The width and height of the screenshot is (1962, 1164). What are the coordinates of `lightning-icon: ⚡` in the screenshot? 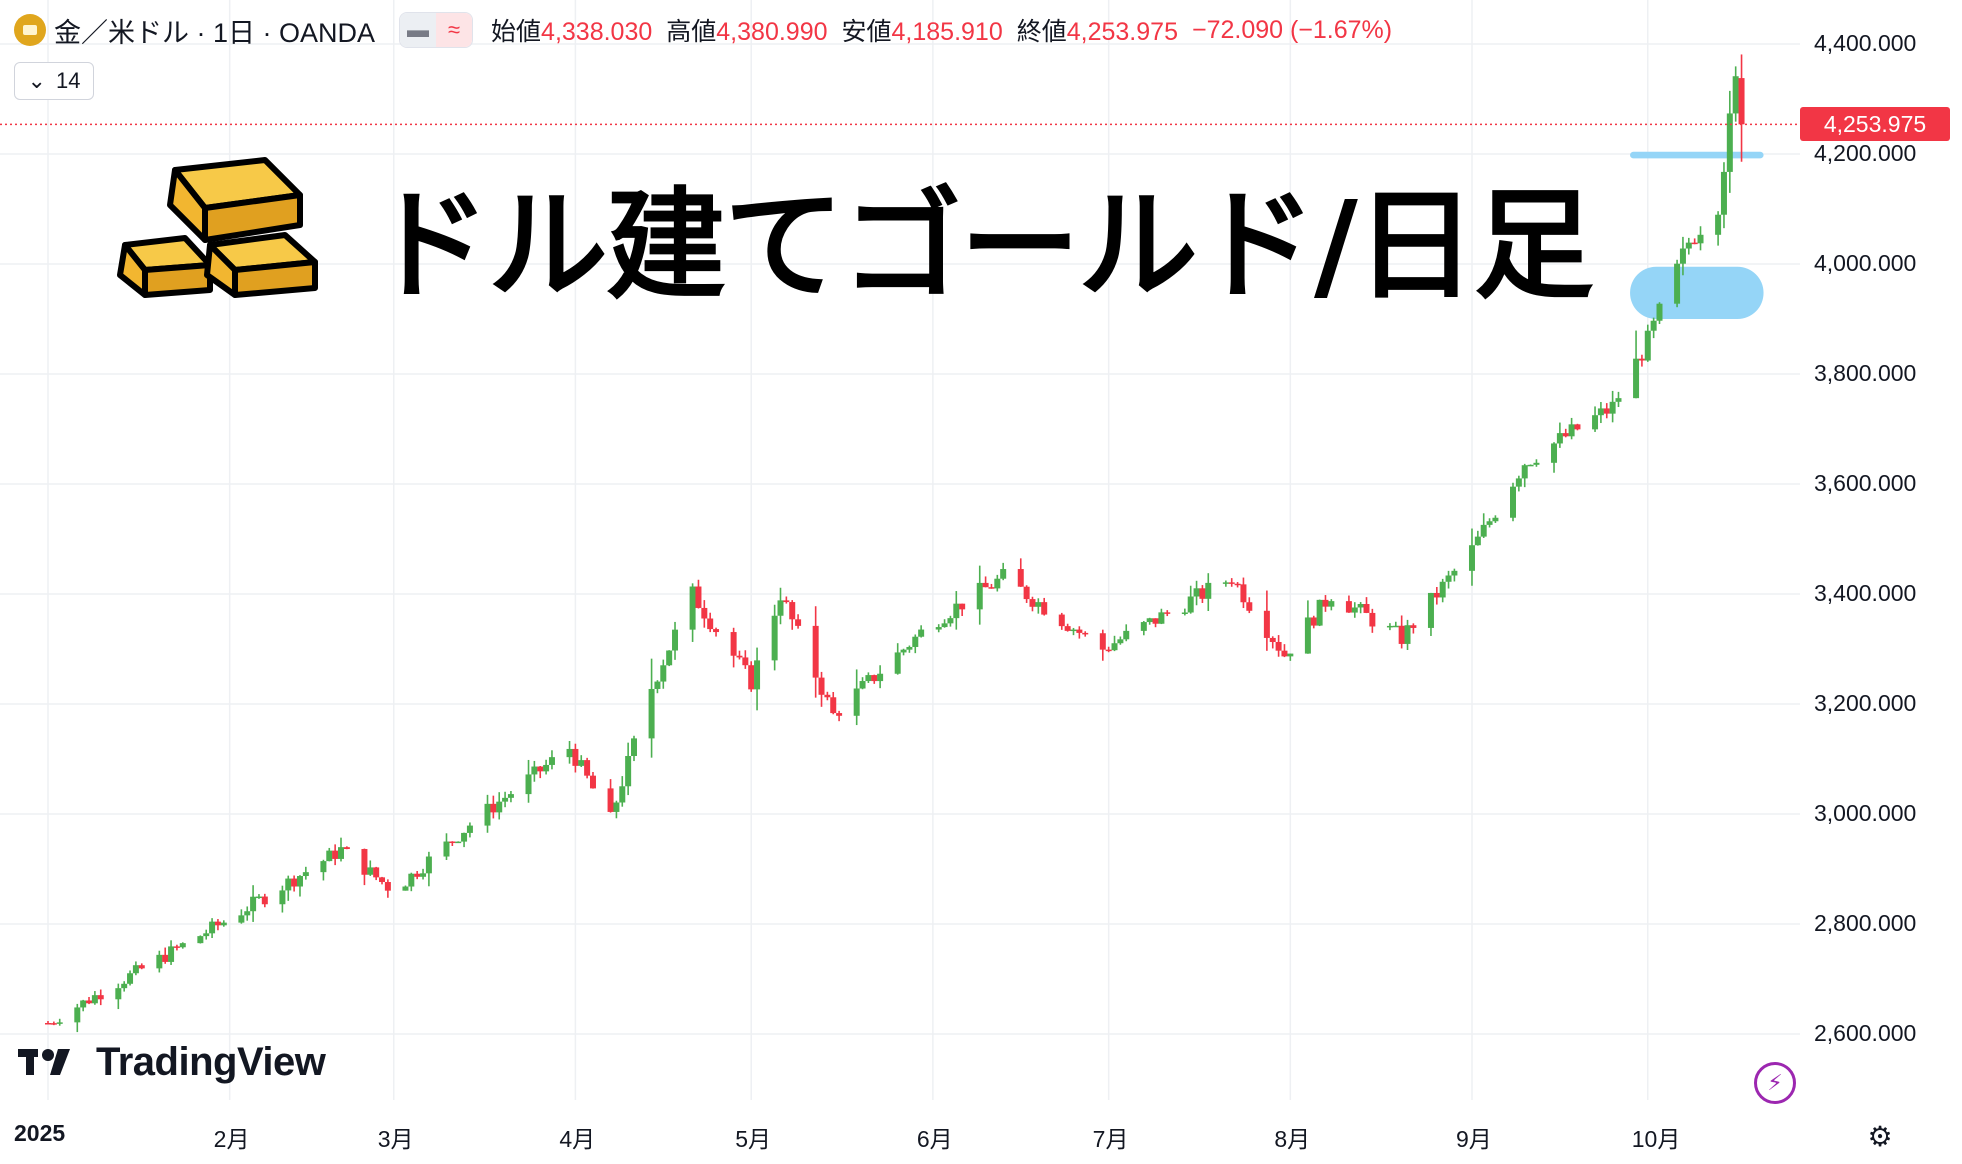 It's located at (1775, 1083).